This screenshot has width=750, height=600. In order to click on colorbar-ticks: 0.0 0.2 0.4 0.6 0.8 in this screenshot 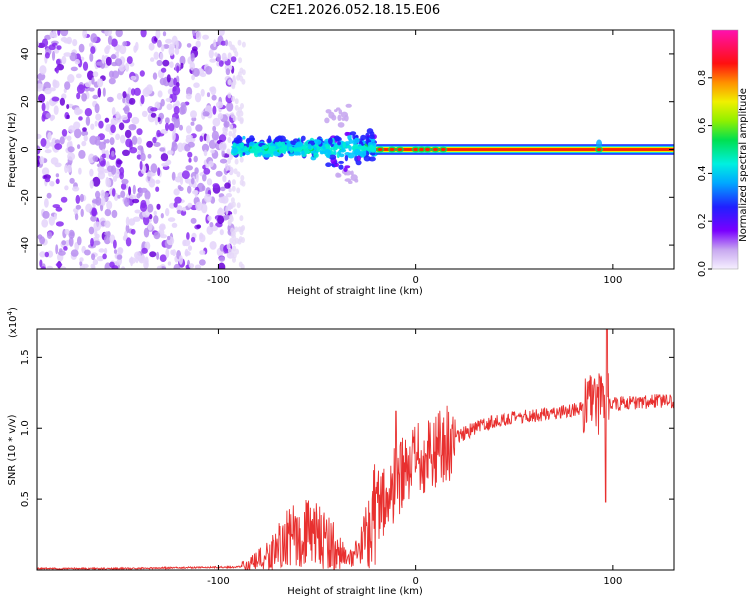, I will do `click(704, 173)`.